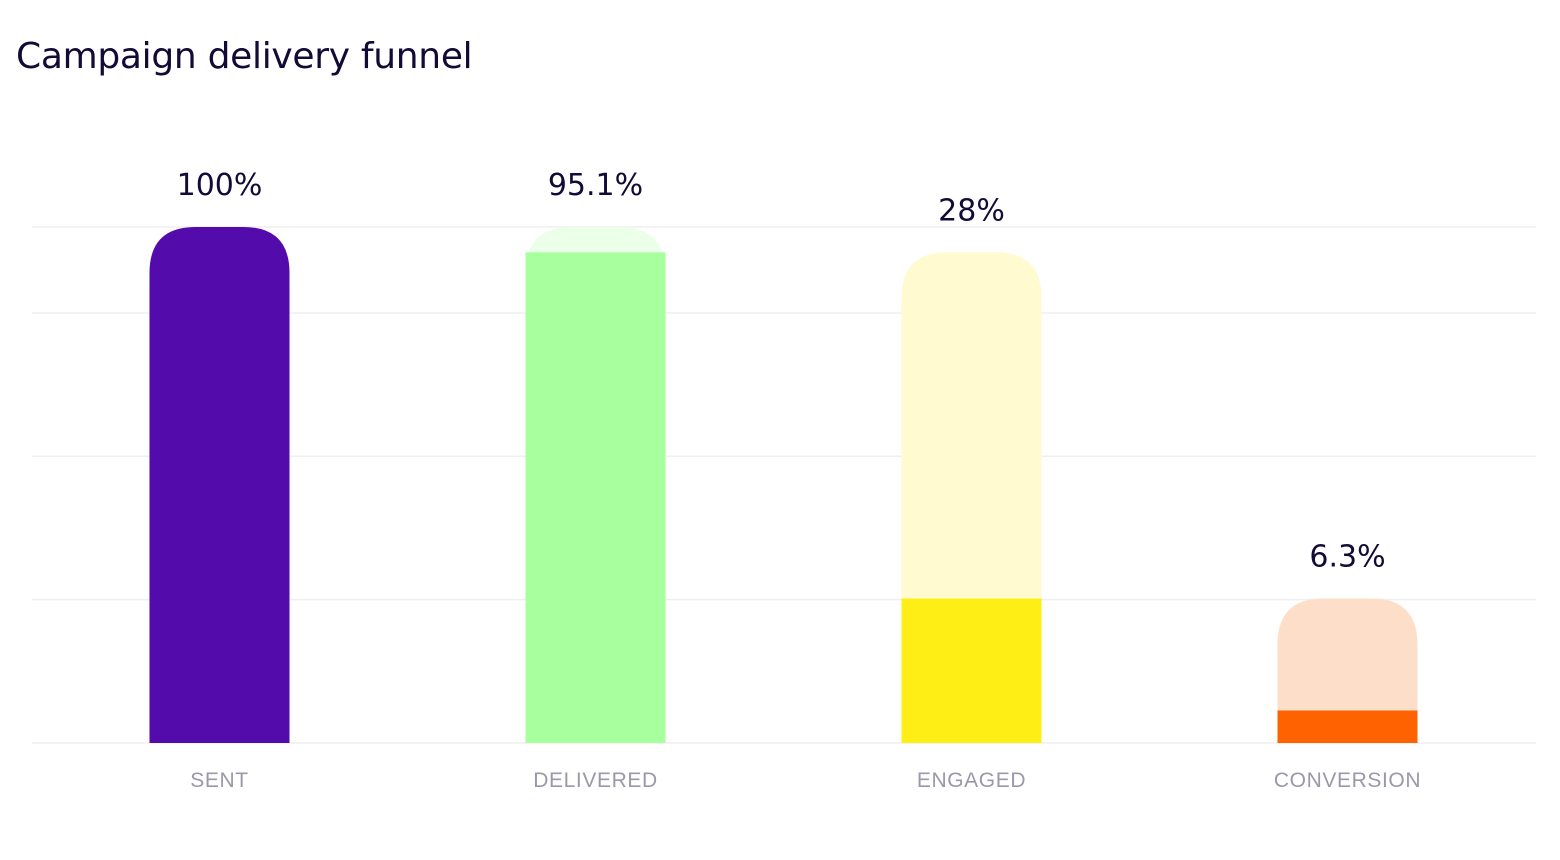 This screenshot has height=860, width=1560. I want to click on category-label-sent: SENT, so click(219, 780).